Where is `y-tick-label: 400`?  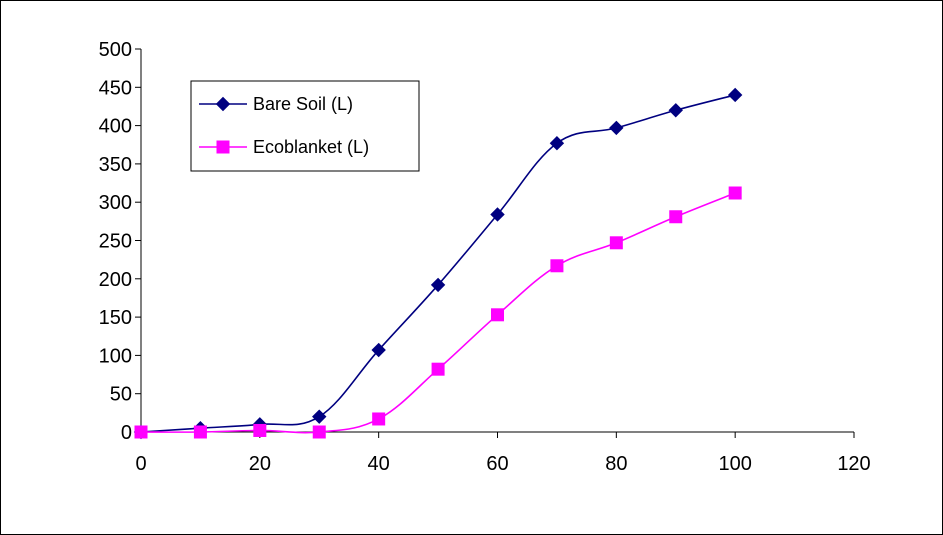 y-tick-label: 400 is located at coordinates (115, 127).